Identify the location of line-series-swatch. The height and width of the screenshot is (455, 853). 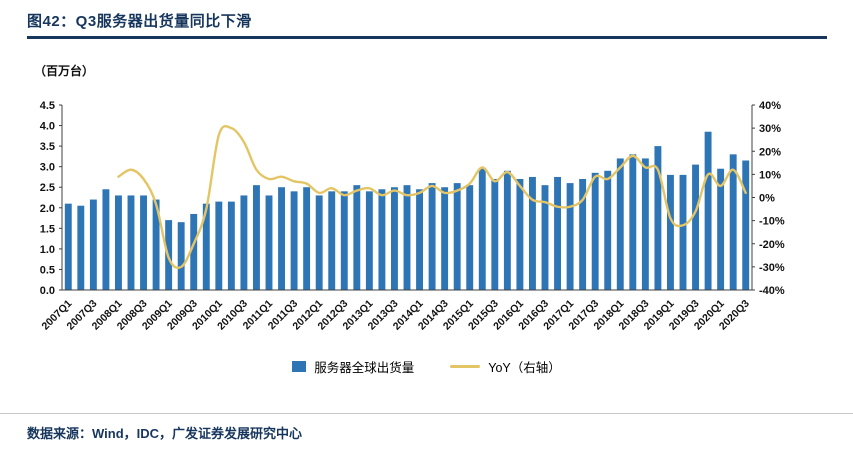
(465, 366).